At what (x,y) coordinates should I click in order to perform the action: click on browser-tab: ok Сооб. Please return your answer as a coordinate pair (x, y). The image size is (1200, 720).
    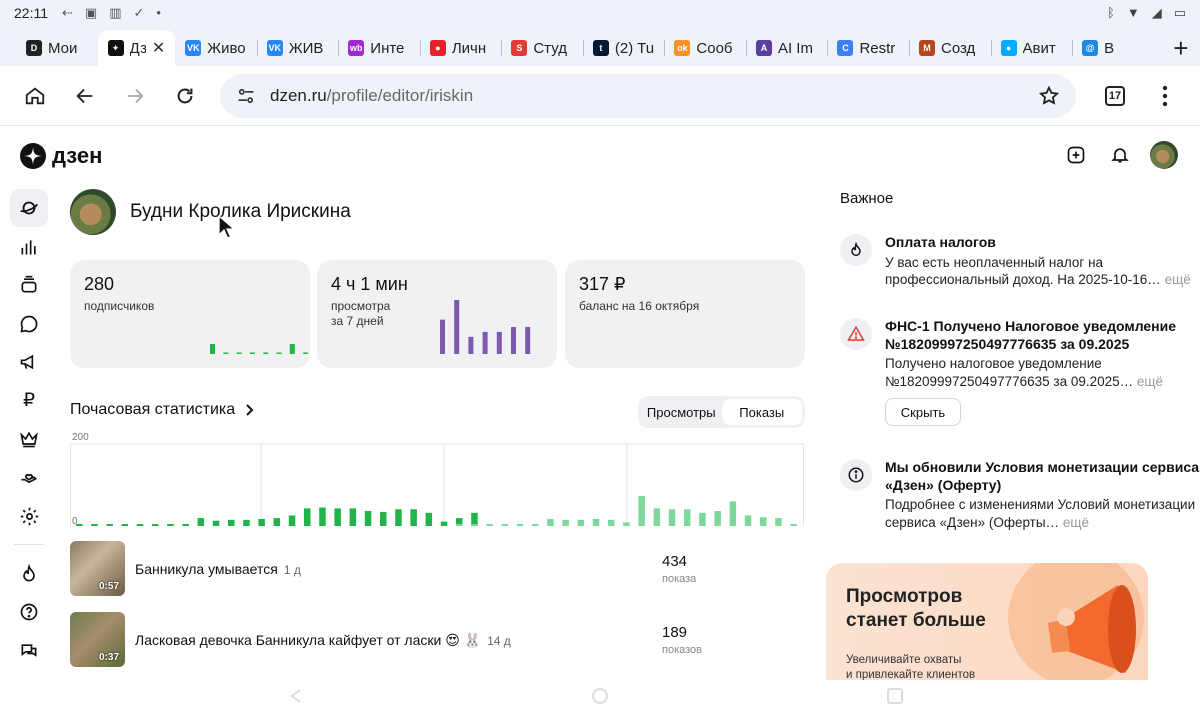
    Looking at the image, I should click on (705, 48).